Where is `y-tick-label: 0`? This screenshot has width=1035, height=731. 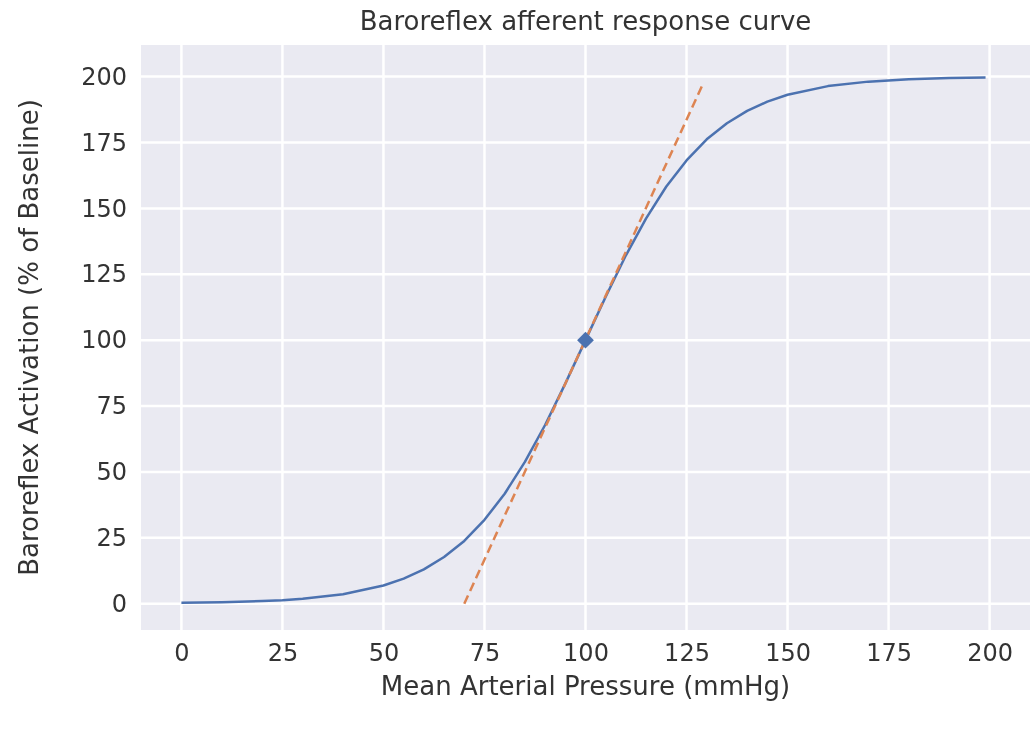
y-tick-label: 0 is located at coordinates (119, 603).